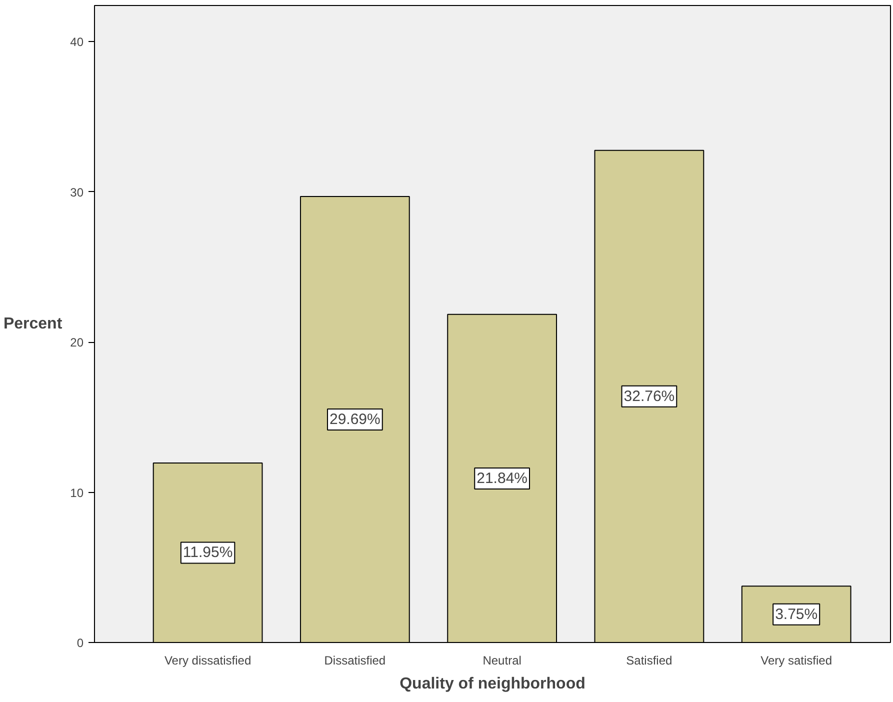  Describe the element at coordinates (77, 493) in the screenshot. I see `y-tick-label: 10` at that location.